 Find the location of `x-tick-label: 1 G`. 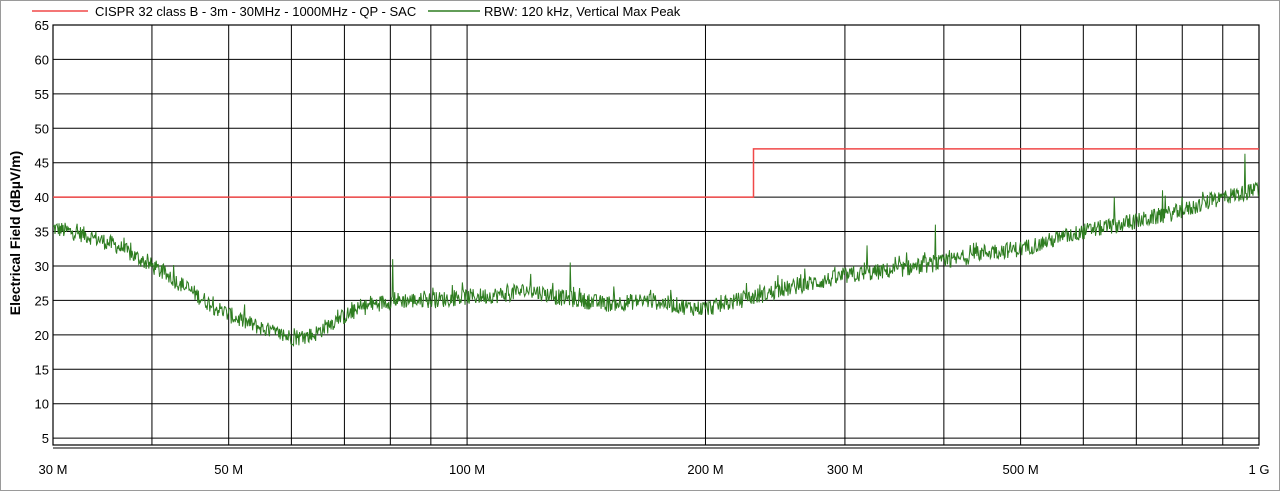

x-tick-label: 1 G is located at coordinates (1259, 469).